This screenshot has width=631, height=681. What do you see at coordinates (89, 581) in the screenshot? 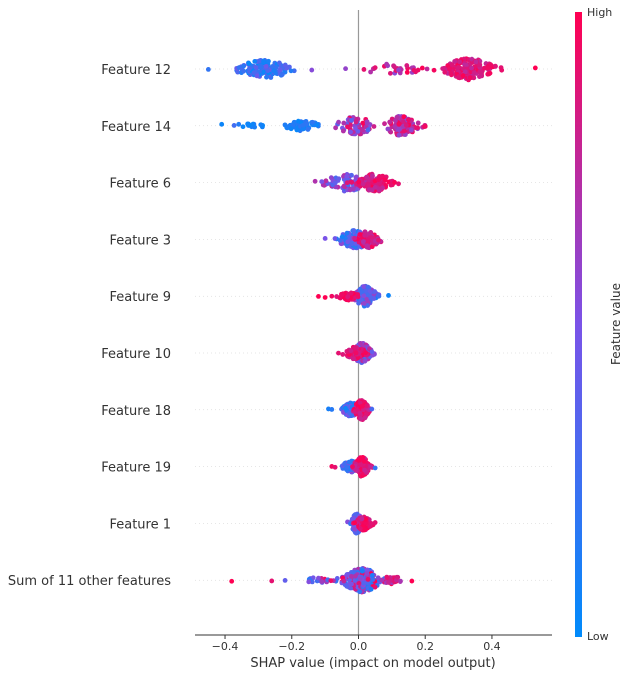
I see `feature-label: Sum of 11 other features` at bounding box center [89, 581].